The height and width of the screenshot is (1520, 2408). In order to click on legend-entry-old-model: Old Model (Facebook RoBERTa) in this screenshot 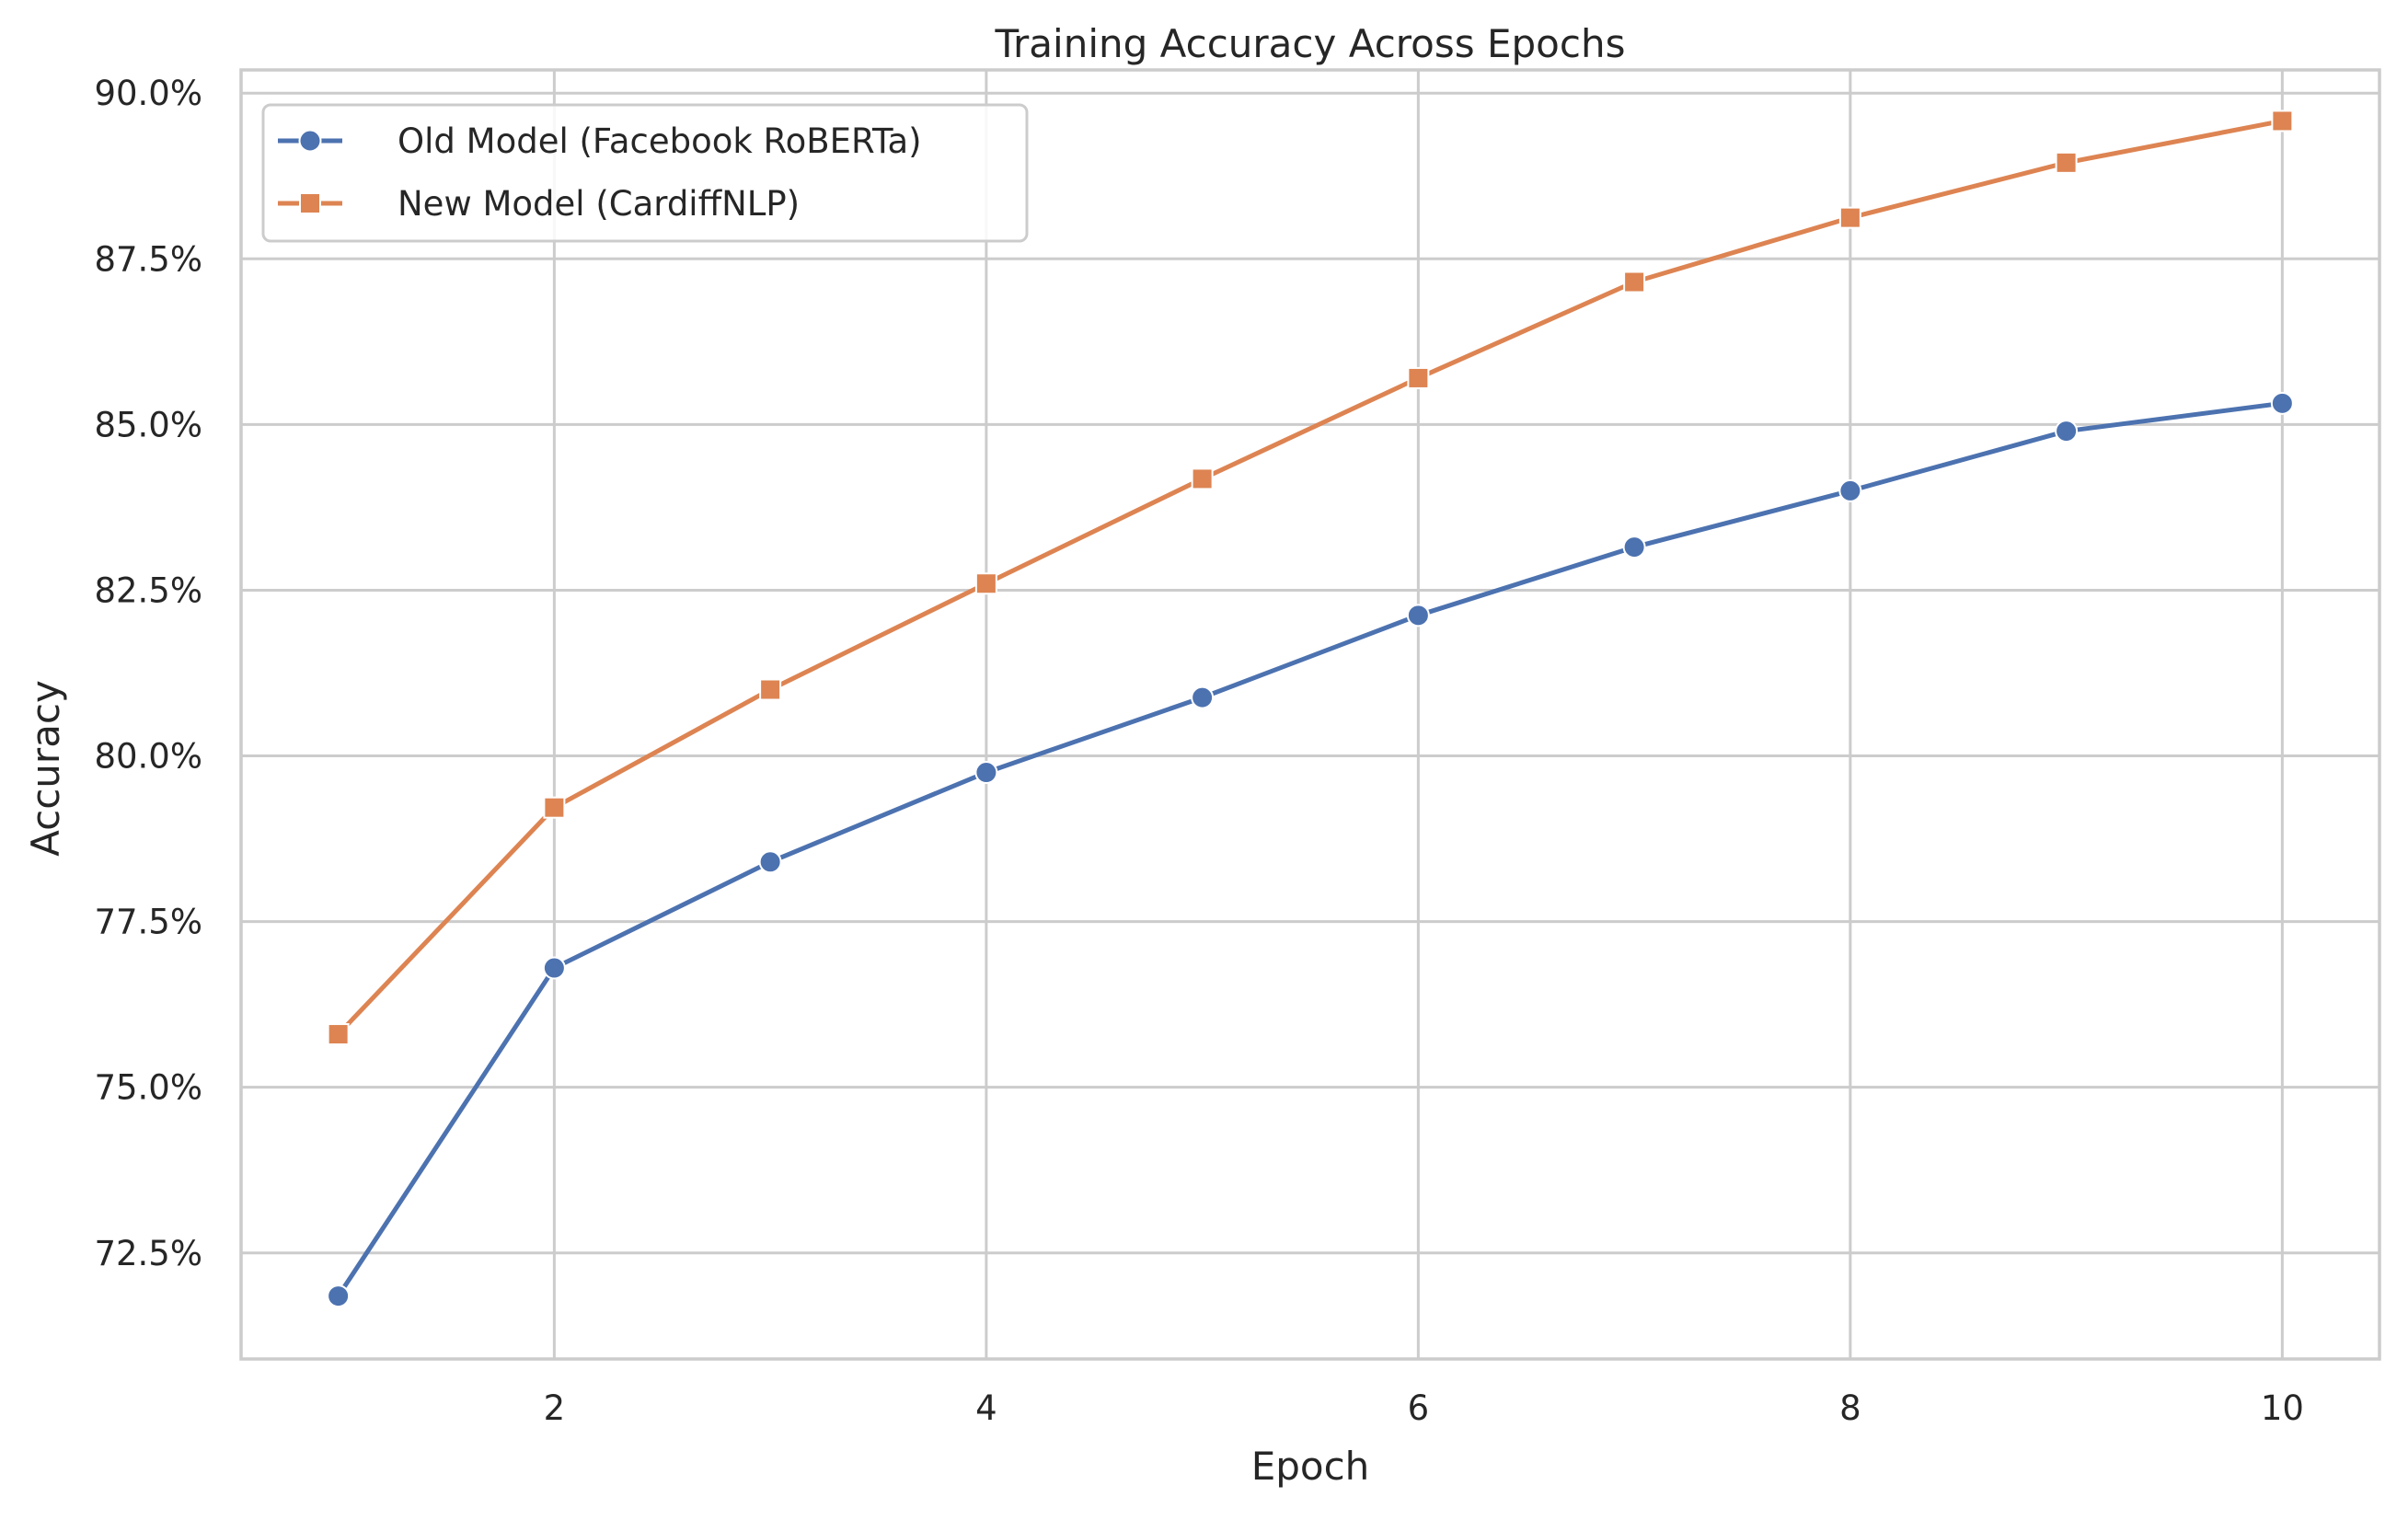, I will do `click(600, 141)`.